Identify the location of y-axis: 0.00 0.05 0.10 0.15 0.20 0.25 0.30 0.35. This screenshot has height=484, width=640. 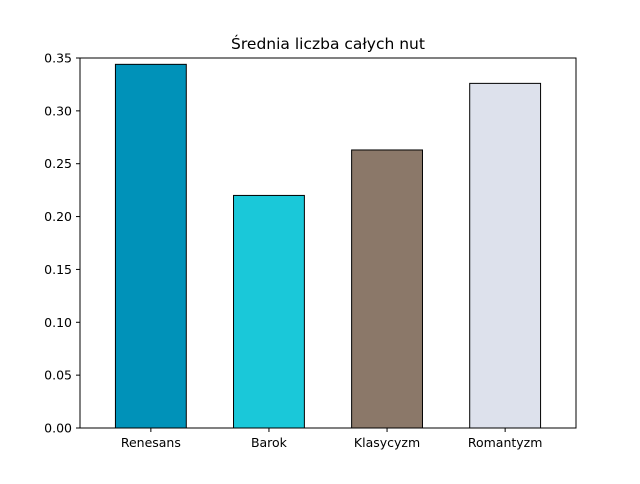
(62, 243).